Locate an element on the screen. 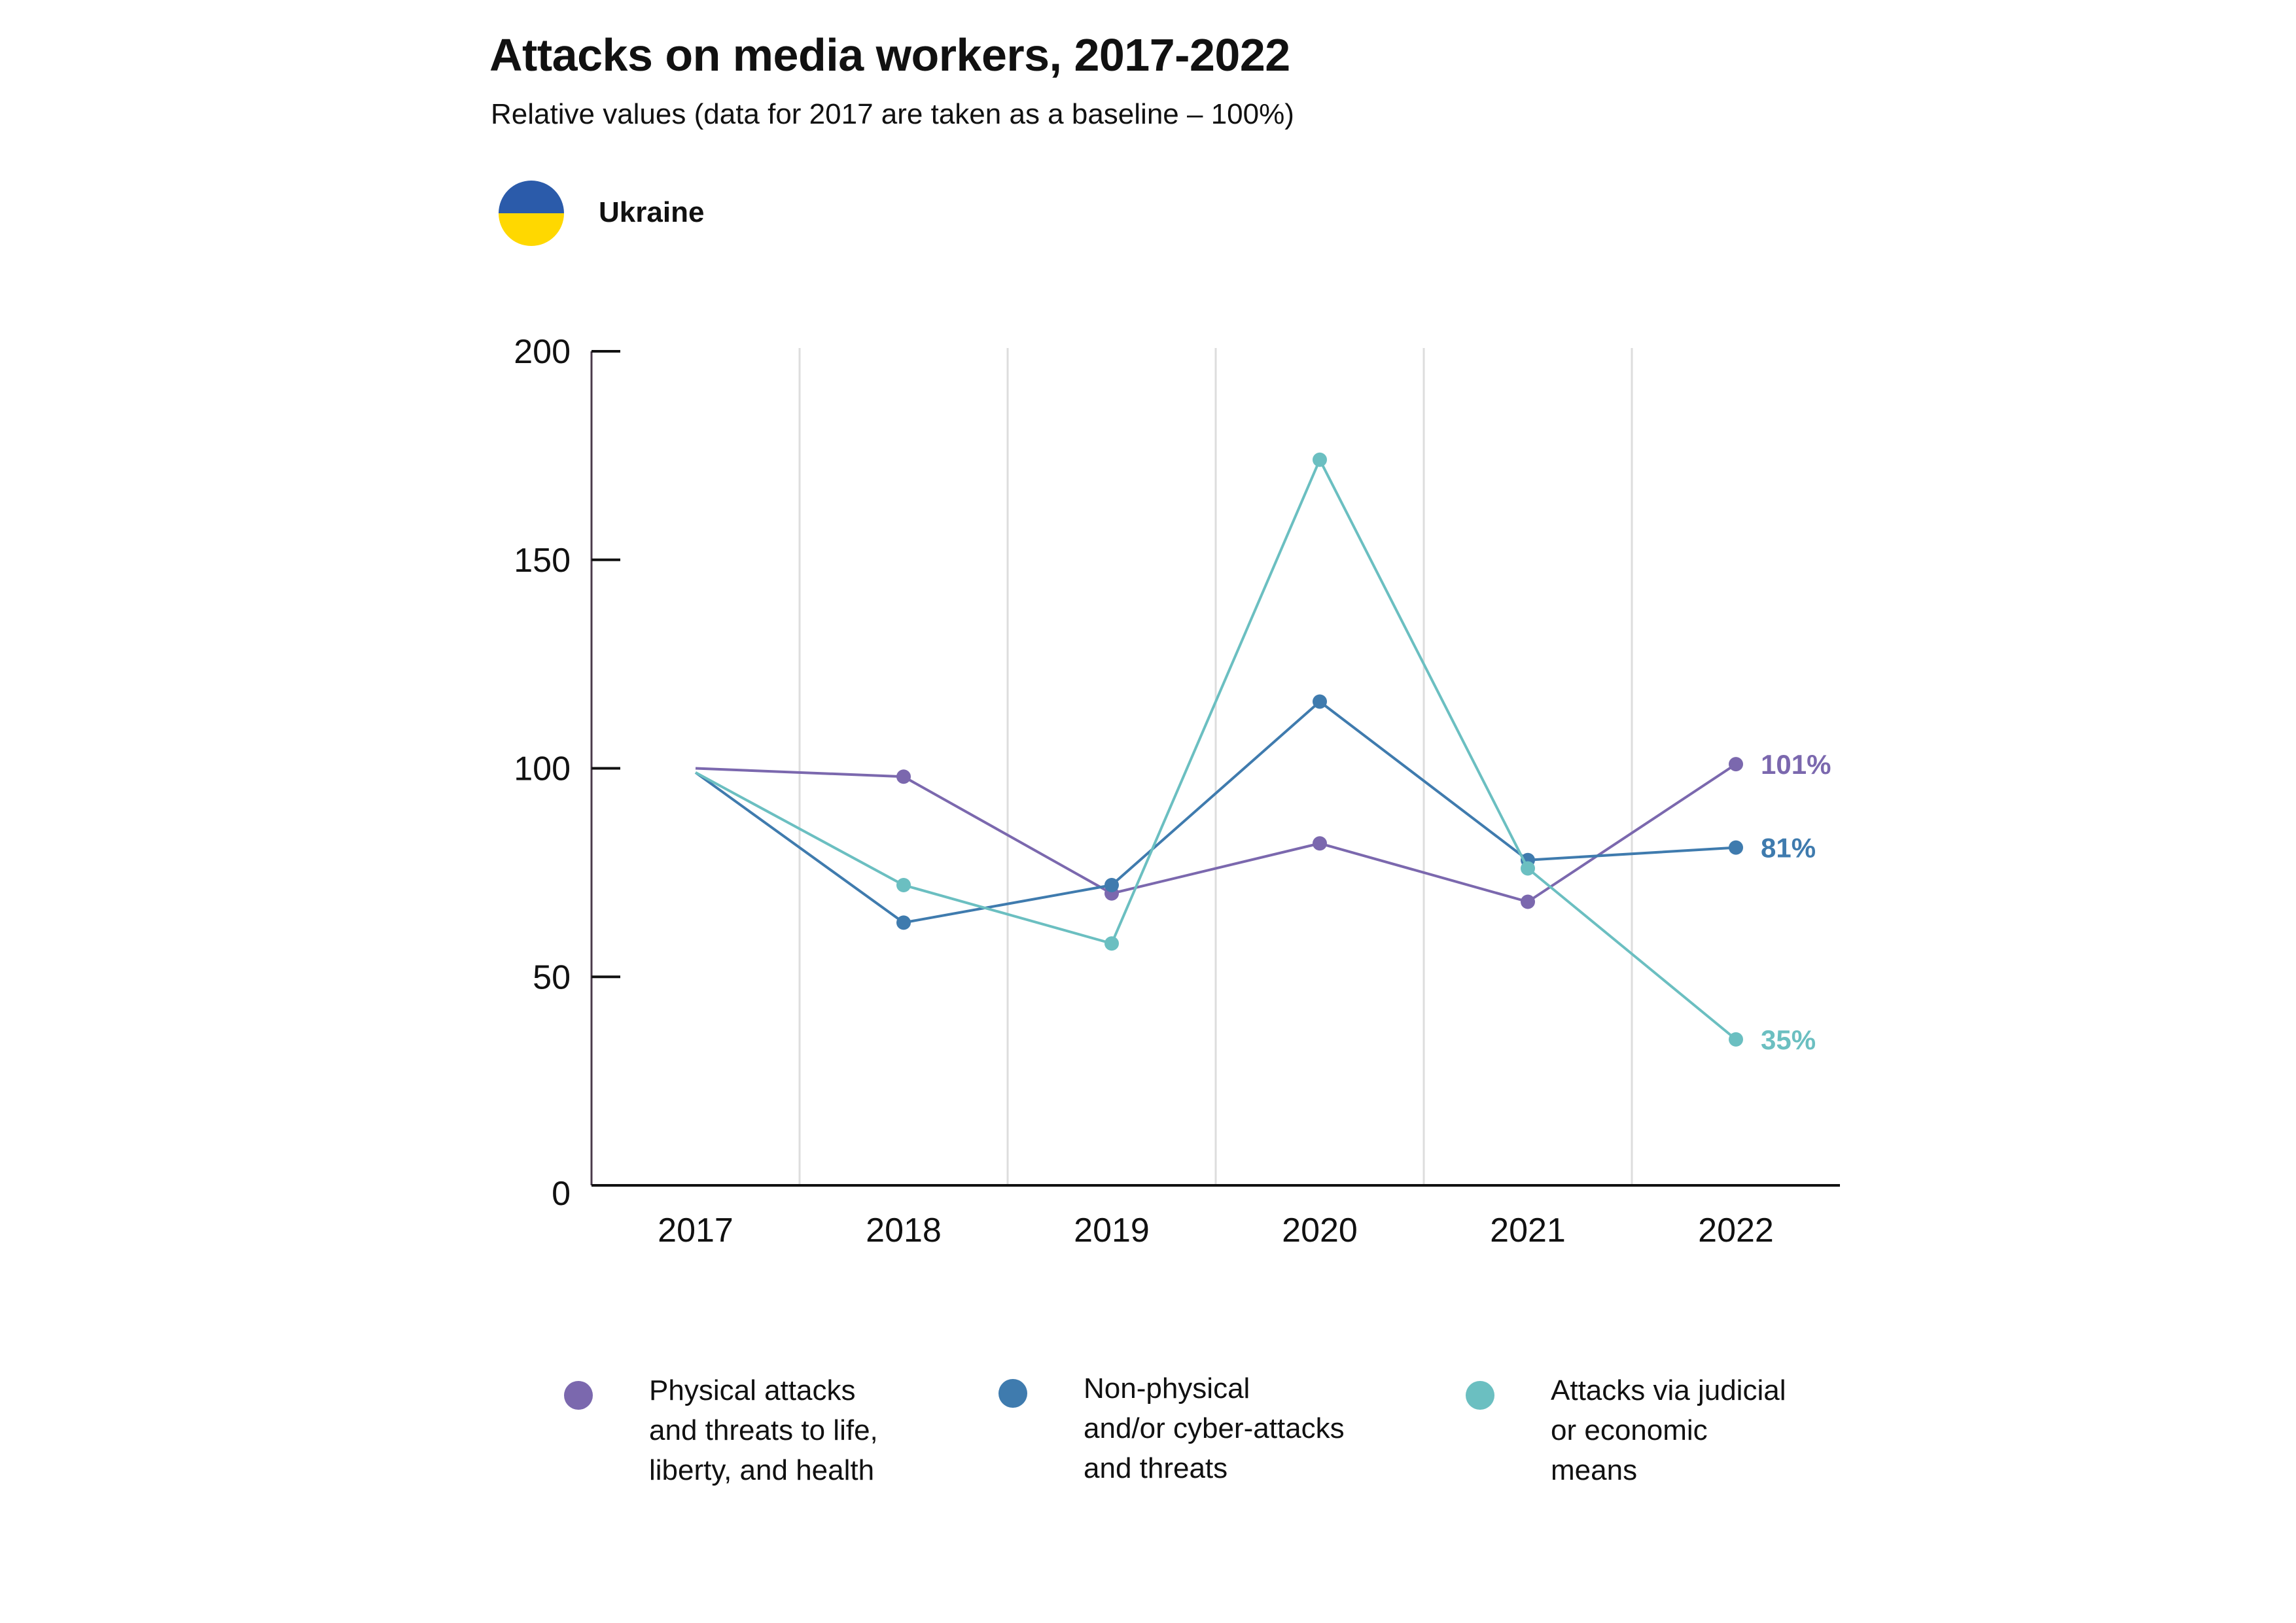  end-value-label: 101% is located at coordinates (1796, 765).